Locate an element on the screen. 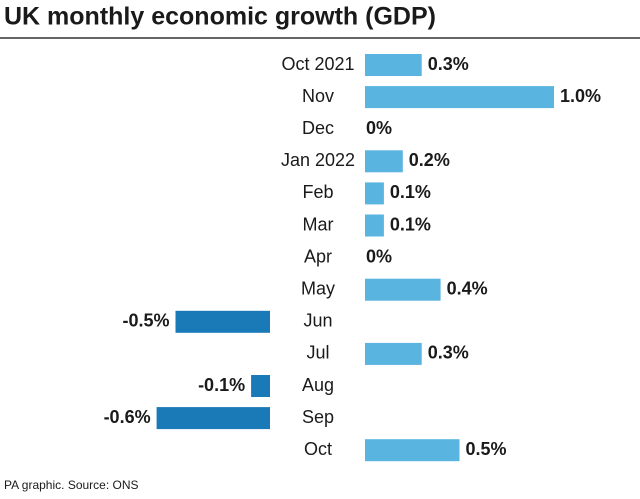 The height and width of the screenshot is (499, 640). category-label: Jul is located at coordinates (317, 353).